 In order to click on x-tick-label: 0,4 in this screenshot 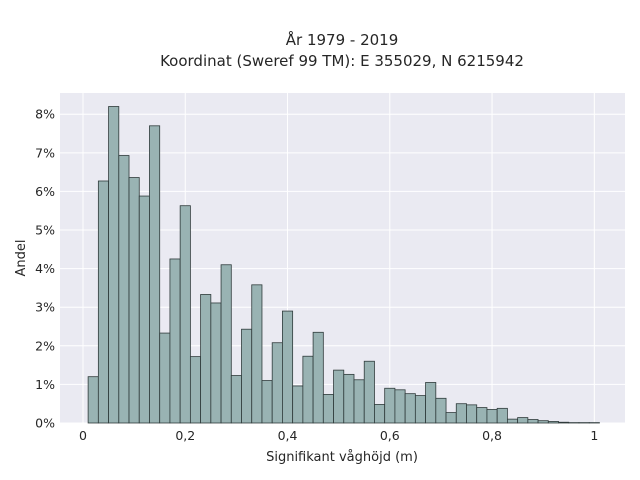, I will do `click(288, 435)`.